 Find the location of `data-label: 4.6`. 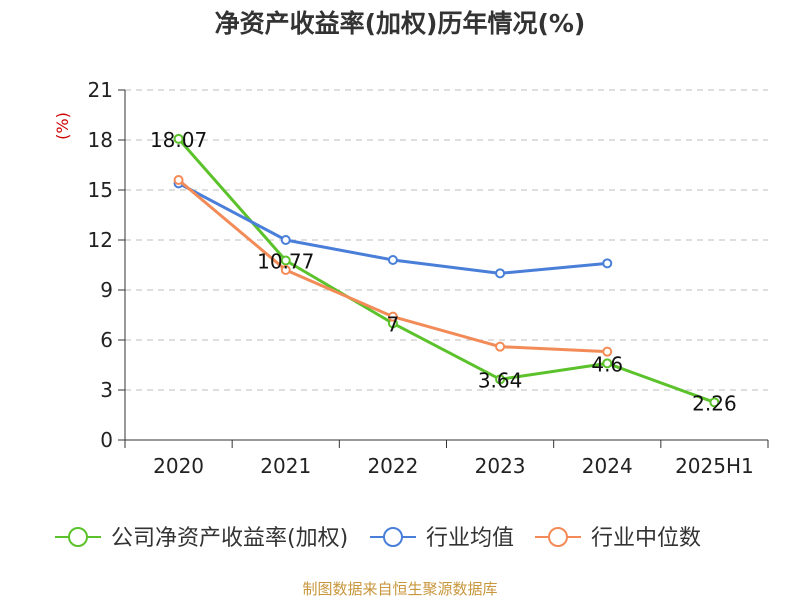

data-label: 4.6 is located at coordinates (607, 364).